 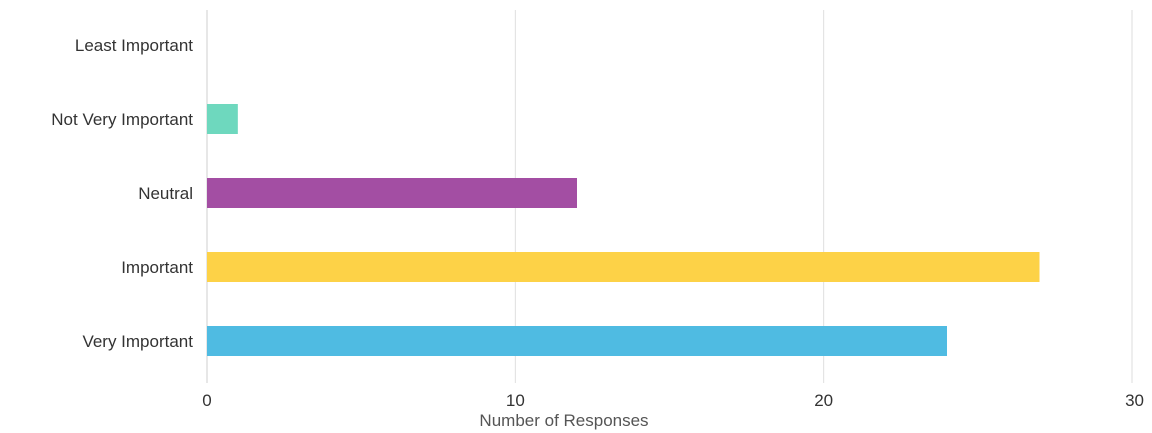 What do you see at coordinates (206, 400) in the screenshot?
I see `x-tick-label: 0` at bounding box center [206, 400].